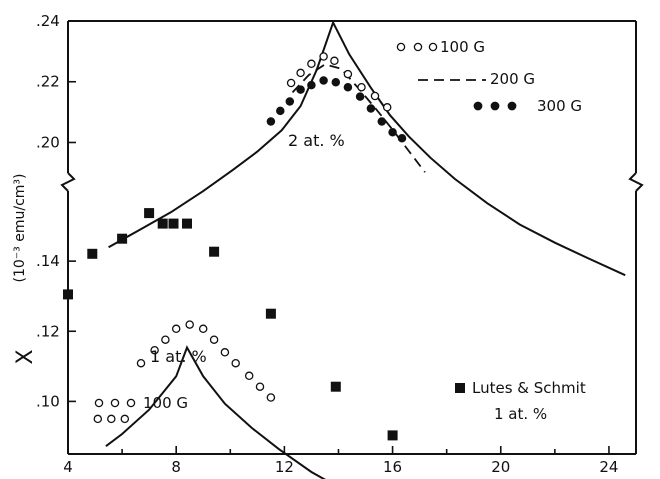  Describe the element at coordinates (48, 142) in the screenshot. I see `y-tick-label-upper: .20` at that location.